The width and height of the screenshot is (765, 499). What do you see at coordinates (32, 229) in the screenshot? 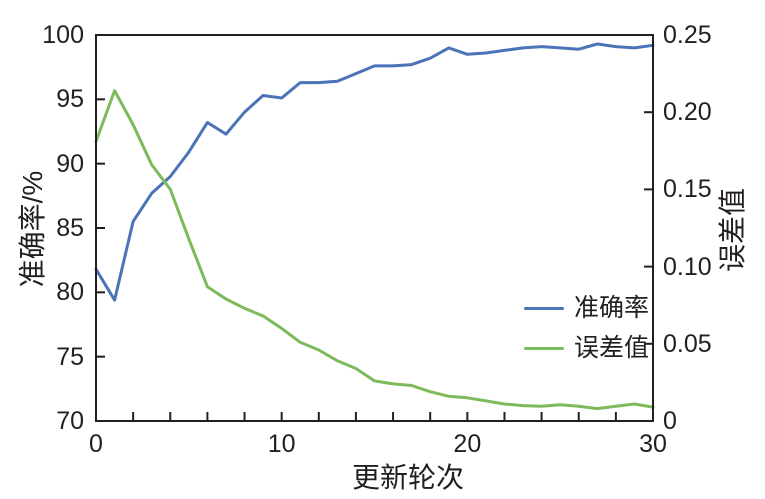
I see `y-left-axis-title: 准确率/%` at bounding box center [32, 229].